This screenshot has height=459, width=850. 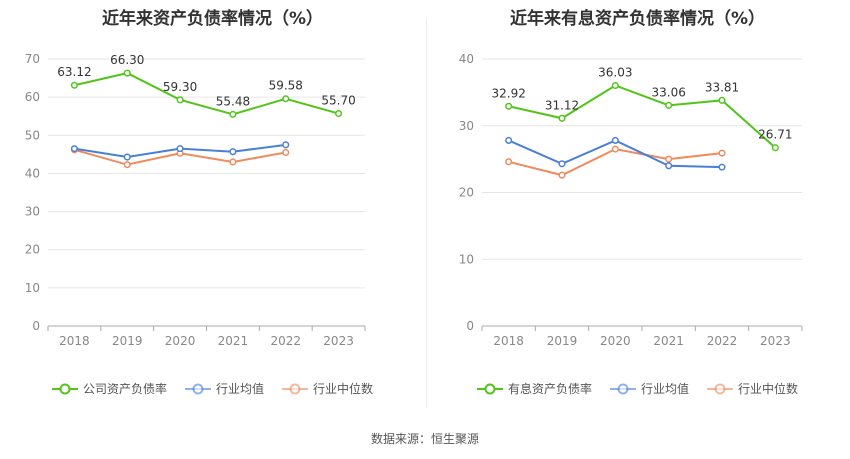 I want to click on legend-label: 有息资产负债率, so click(x=549, y=389).